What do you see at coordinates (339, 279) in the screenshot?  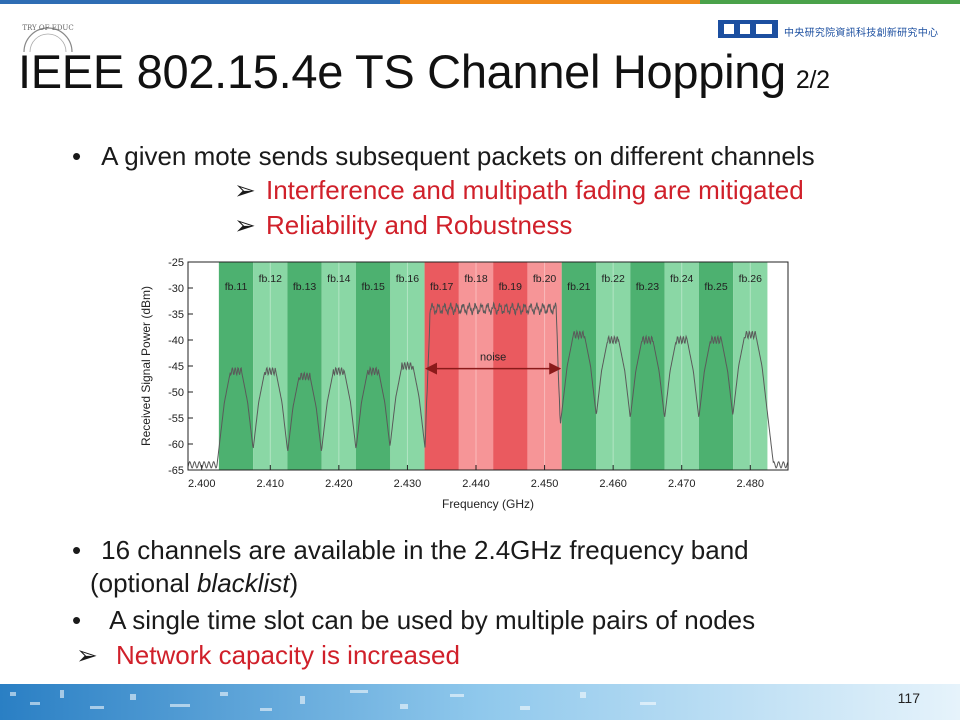 I see `channel-label: fb.14` at bounding box center [339, 279].